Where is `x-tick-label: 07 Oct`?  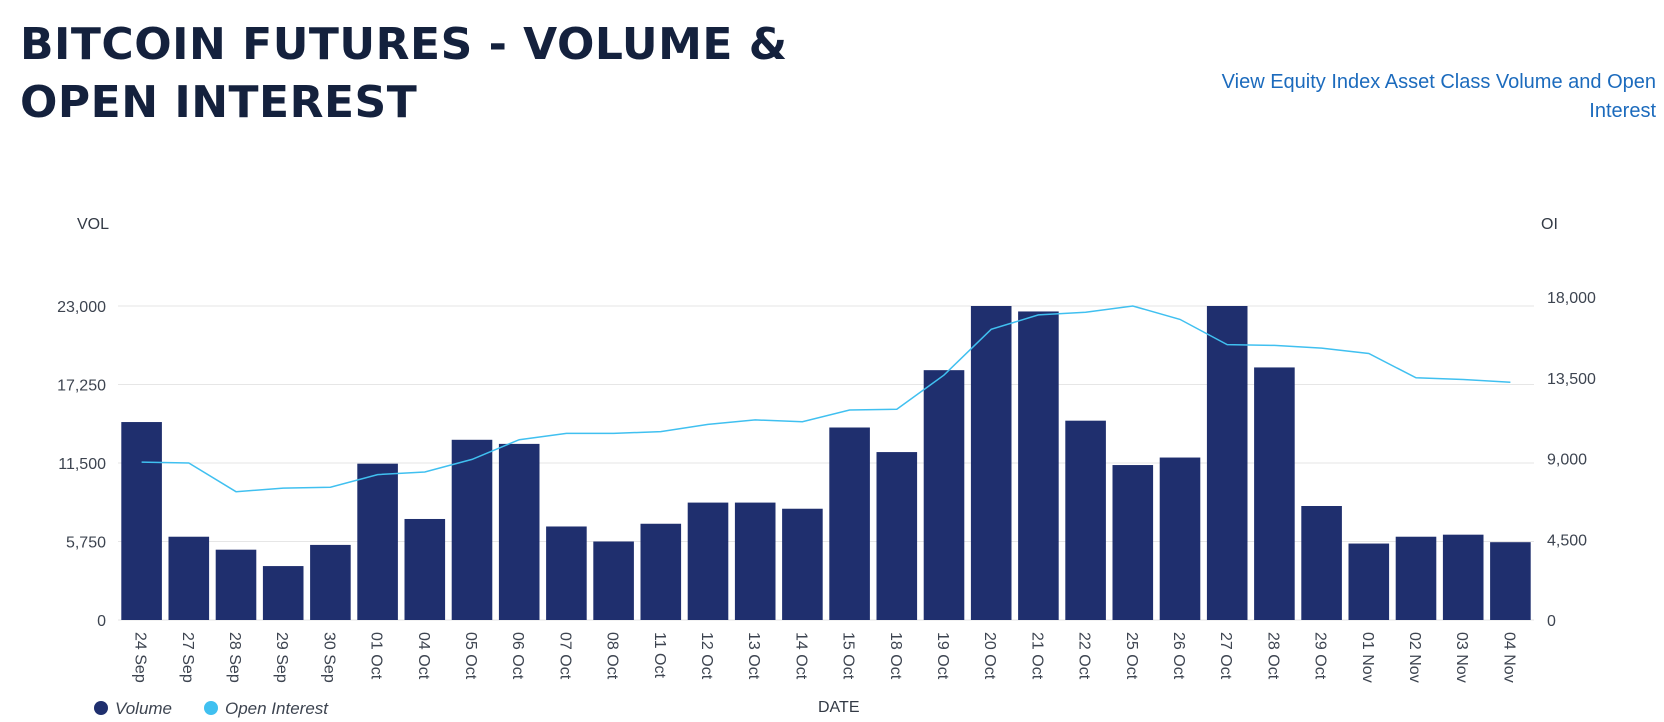
x-tick-label: 07 Oct is located at coordinates (564, 656).